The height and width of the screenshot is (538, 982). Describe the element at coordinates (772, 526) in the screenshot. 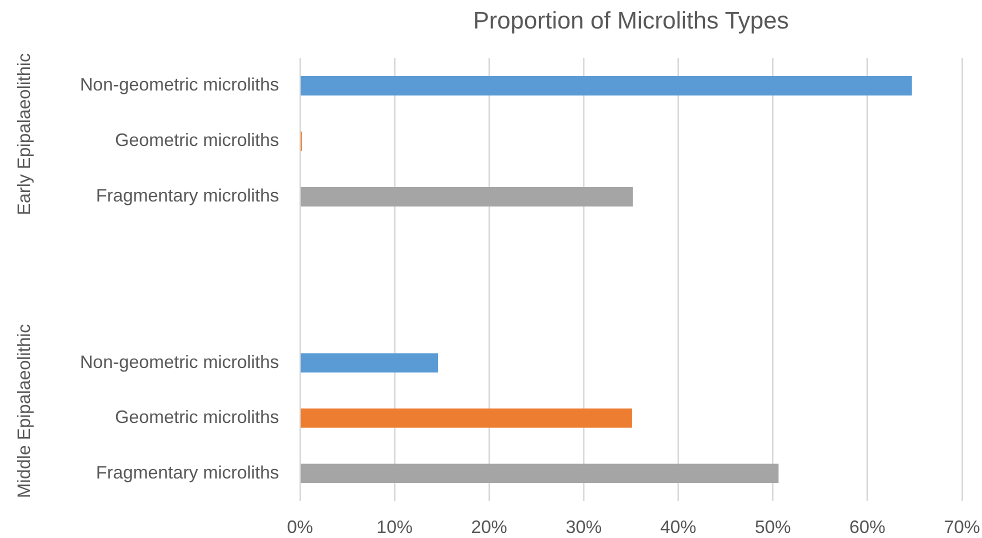

I see `x-tick-label: 50%` at that location.